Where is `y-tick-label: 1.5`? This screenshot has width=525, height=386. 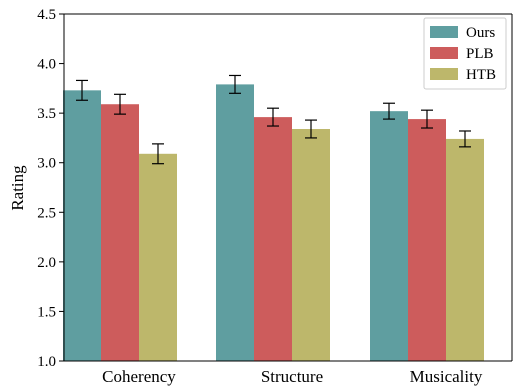
y-tick-label: 1.5 is located at coordinates (46, 312).